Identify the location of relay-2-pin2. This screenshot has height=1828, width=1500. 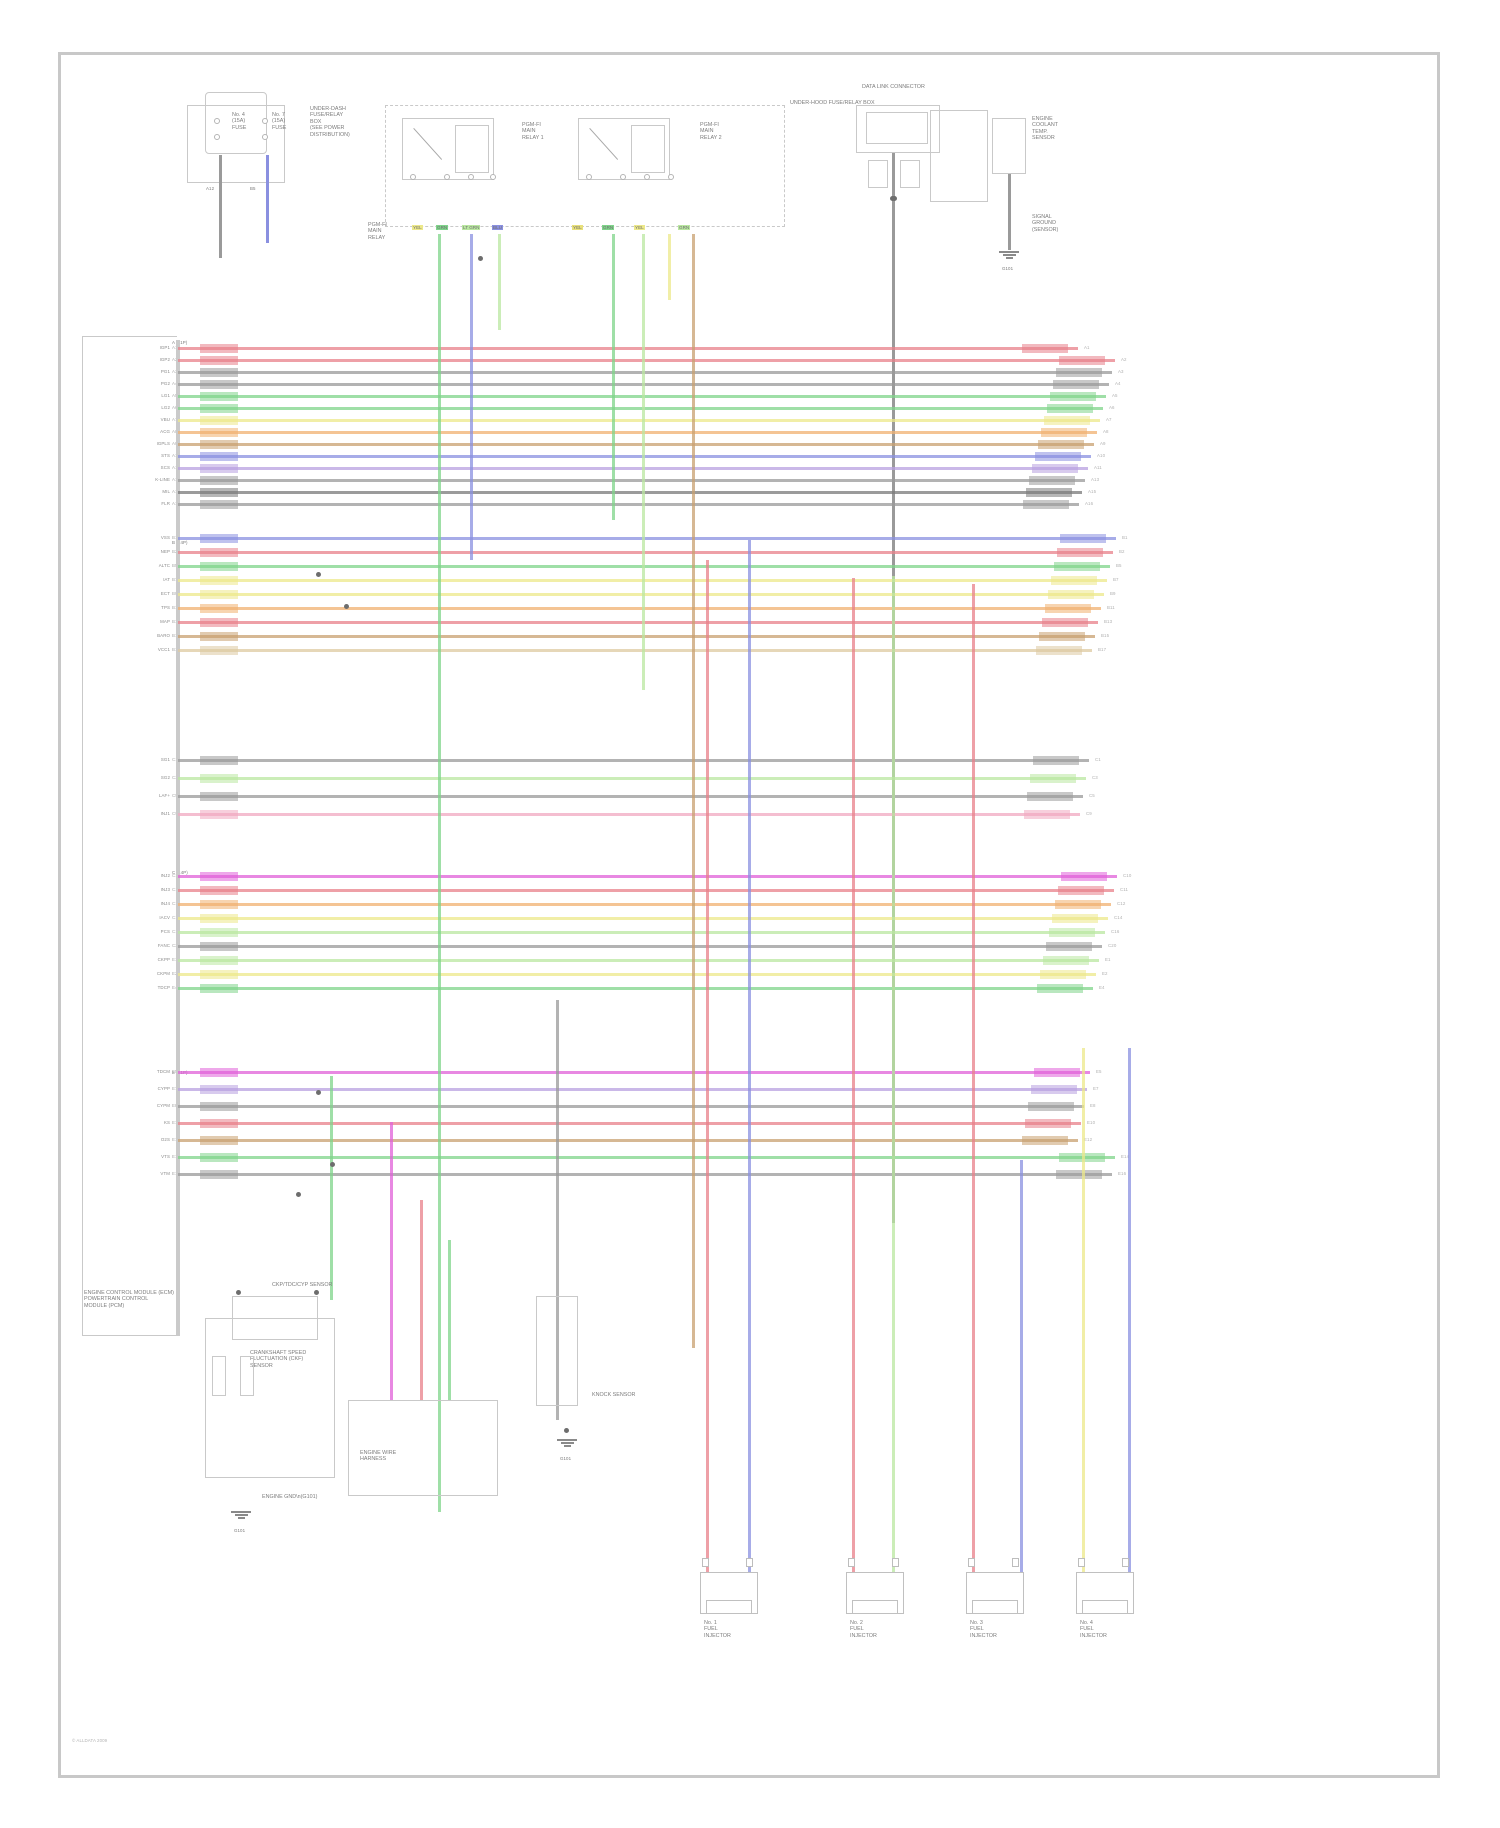
(623, 177).